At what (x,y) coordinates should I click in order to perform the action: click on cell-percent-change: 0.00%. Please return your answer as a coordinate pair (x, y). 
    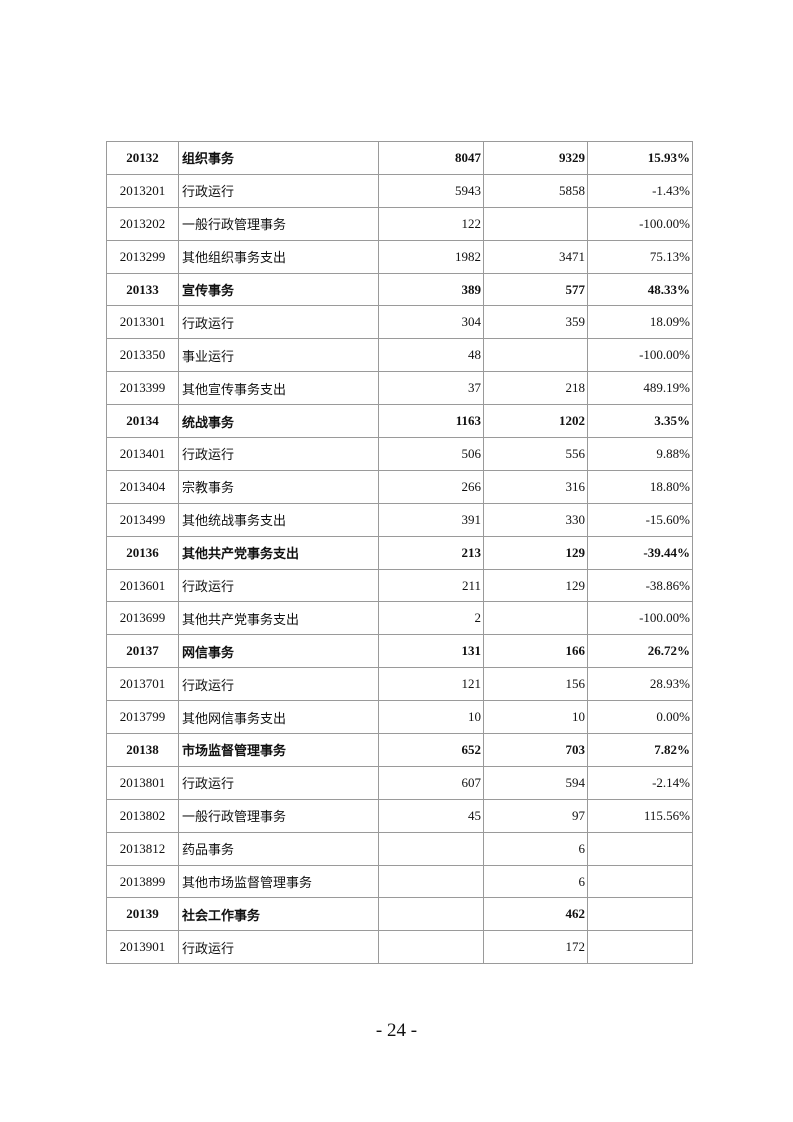
    Looking at the image, I should click on (640, 717).